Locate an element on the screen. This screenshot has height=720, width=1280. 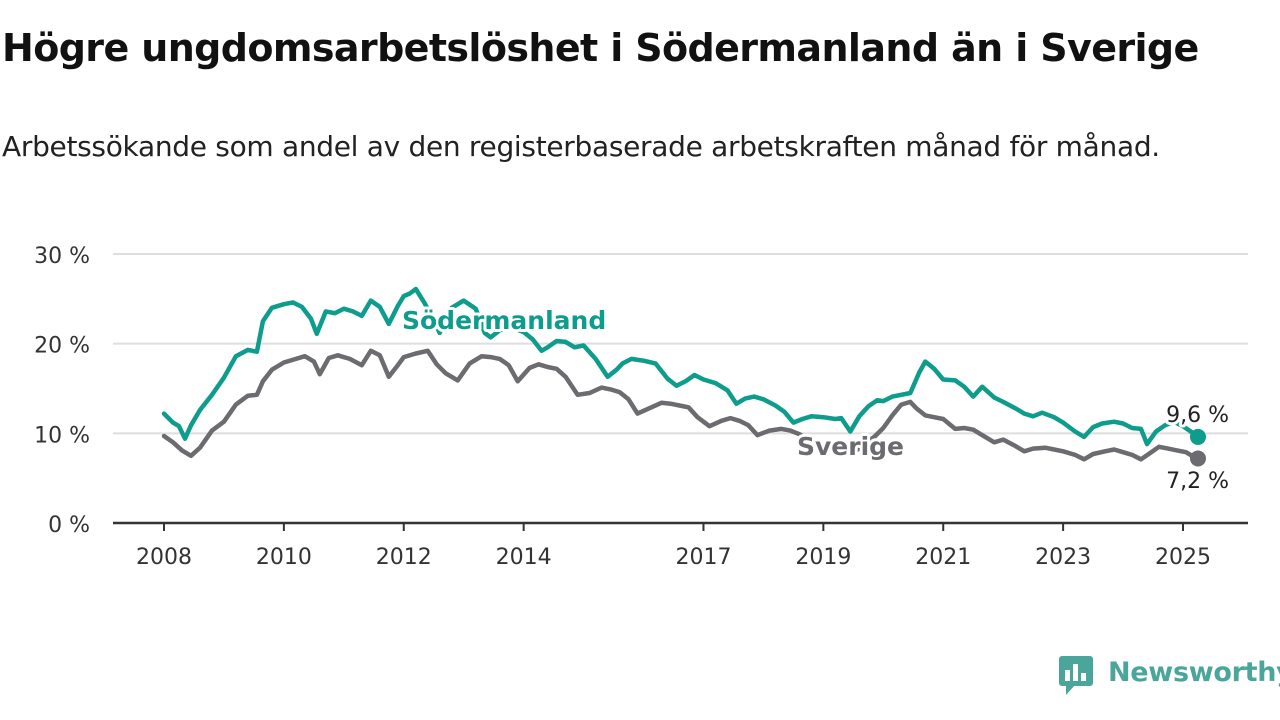
x-tick-label: 2023 is located at coordinates (1063, 557).